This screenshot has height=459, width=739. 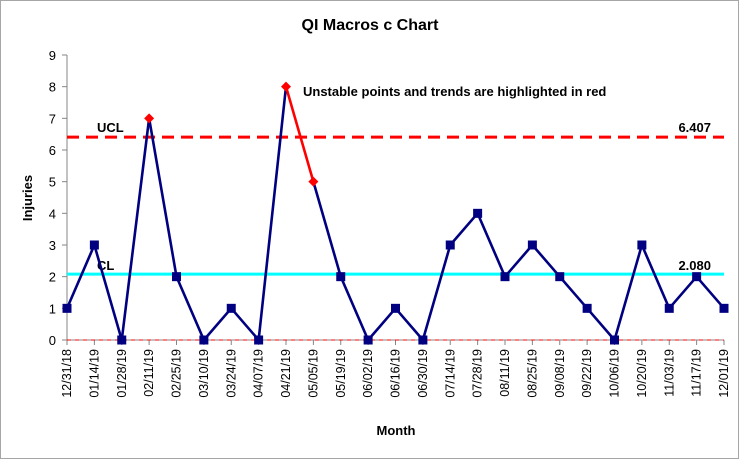 What do you see at coordinates (52, 87) in the screenshot?
I see `y-tick-label: 8` at bounding box center [52, 87].